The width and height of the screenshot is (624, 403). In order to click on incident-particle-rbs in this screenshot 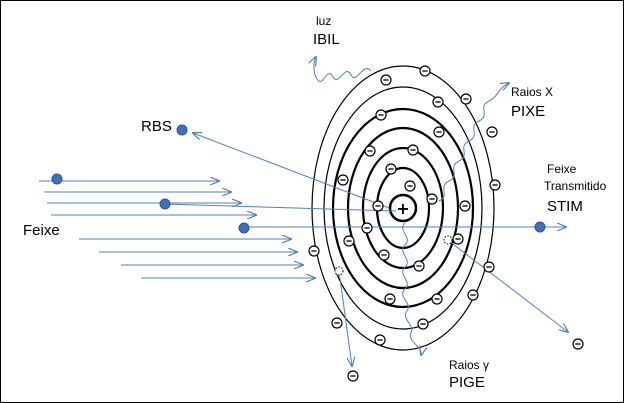, I will do `click(165, 204)`.